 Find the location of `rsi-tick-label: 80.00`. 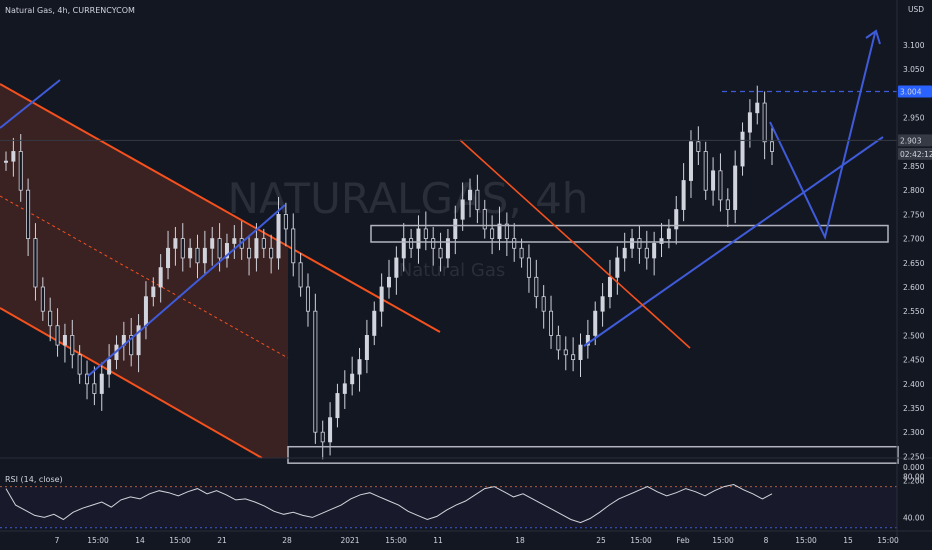

rsi-tick-label: 80.00 is located at coordinates (914, 476).